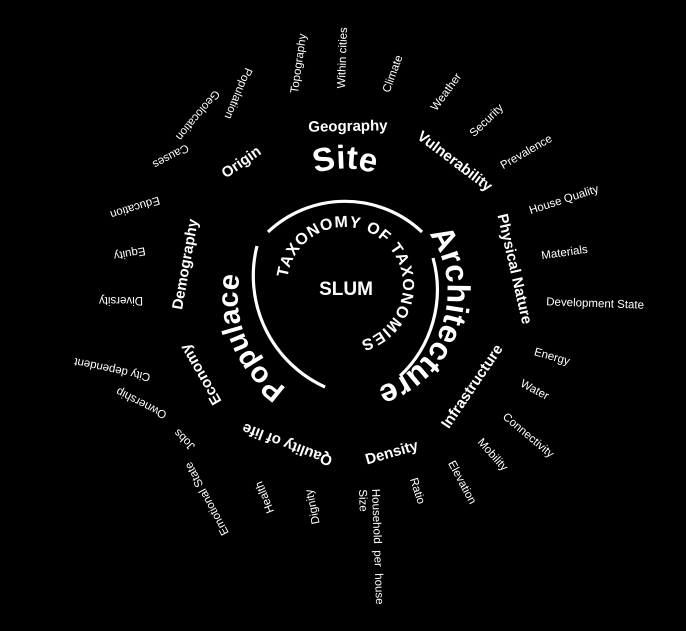 The width and height of the screenshot is (686, 631). What do you see at coordinates (527, 152) in the screenshot?
I see `leaf-label-prevalence: Prevalence` at bounding box center [527, 152].